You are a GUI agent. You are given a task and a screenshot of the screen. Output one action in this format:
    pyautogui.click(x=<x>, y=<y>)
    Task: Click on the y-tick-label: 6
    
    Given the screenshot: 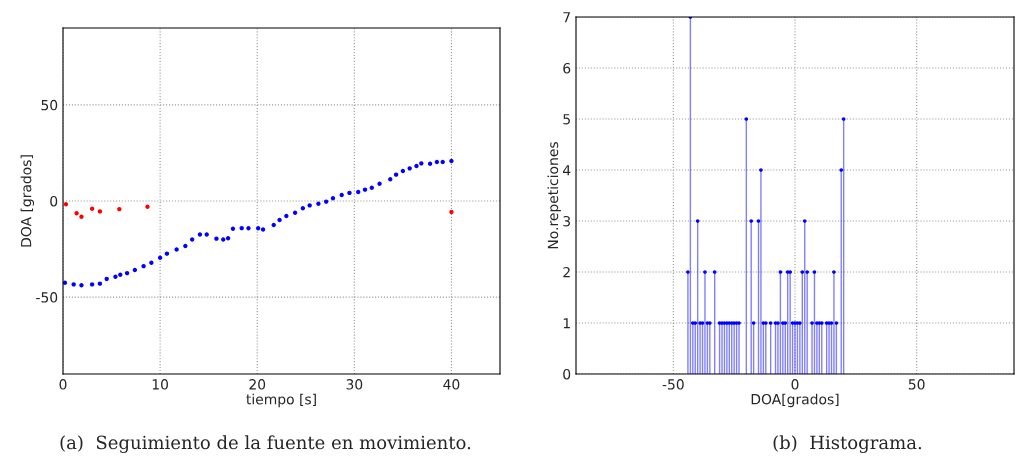 What is the action you would take?
    pyautogui.click(x=567, y=68)
    